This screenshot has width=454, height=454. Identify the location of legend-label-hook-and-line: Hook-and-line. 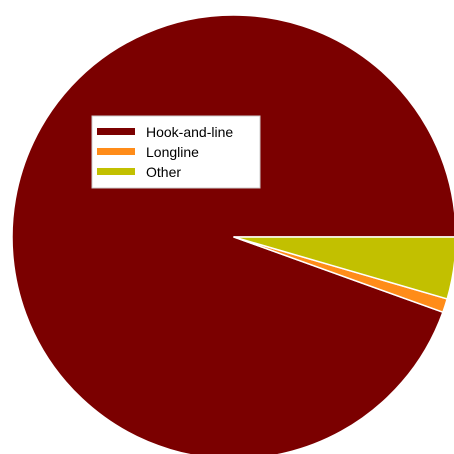
(189, 132).